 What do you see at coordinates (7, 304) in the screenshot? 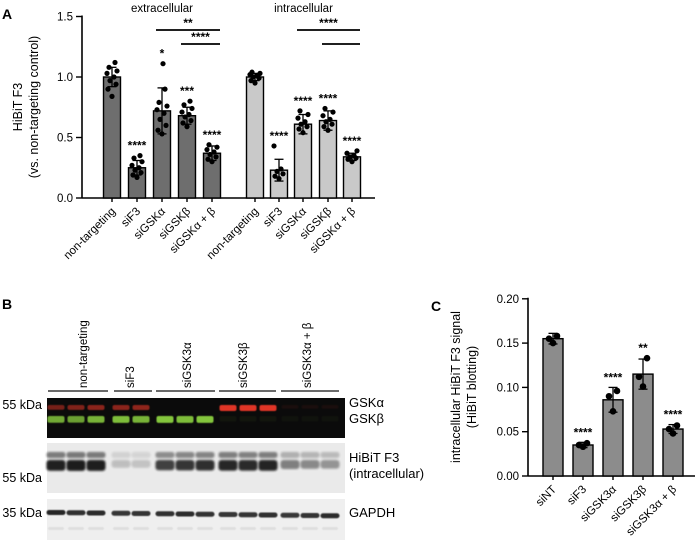
I see `panel-b-letter: B` at bounding box center [7, 304].